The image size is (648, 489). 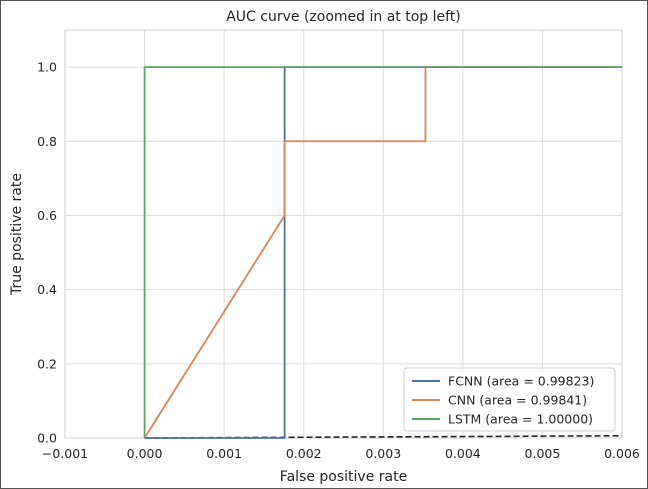 I want to click on reference-diagonal-line, so click(x=383, y=436).